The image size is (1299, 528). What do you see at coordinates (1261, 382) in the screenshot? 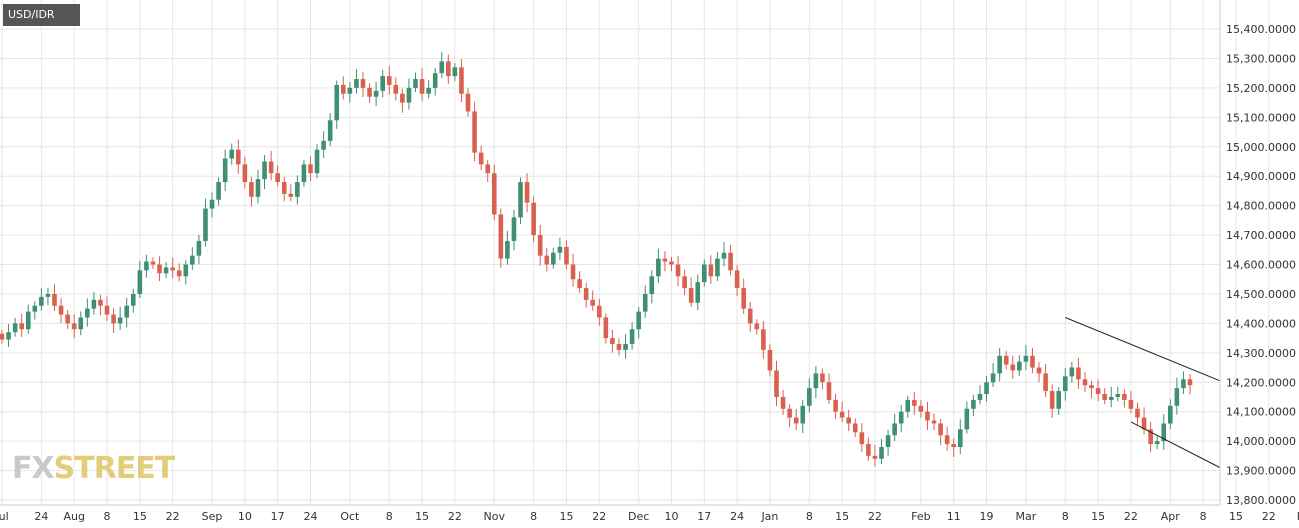
I see `y-tick-label: 14,200.0000` at bounding box center [1261, 382].